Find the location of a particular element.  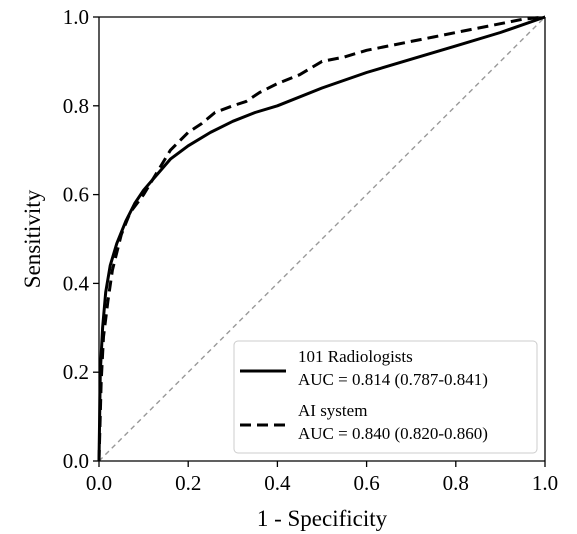

x-axis-label: 1 - Specificity is located at coordinates (322, 518).